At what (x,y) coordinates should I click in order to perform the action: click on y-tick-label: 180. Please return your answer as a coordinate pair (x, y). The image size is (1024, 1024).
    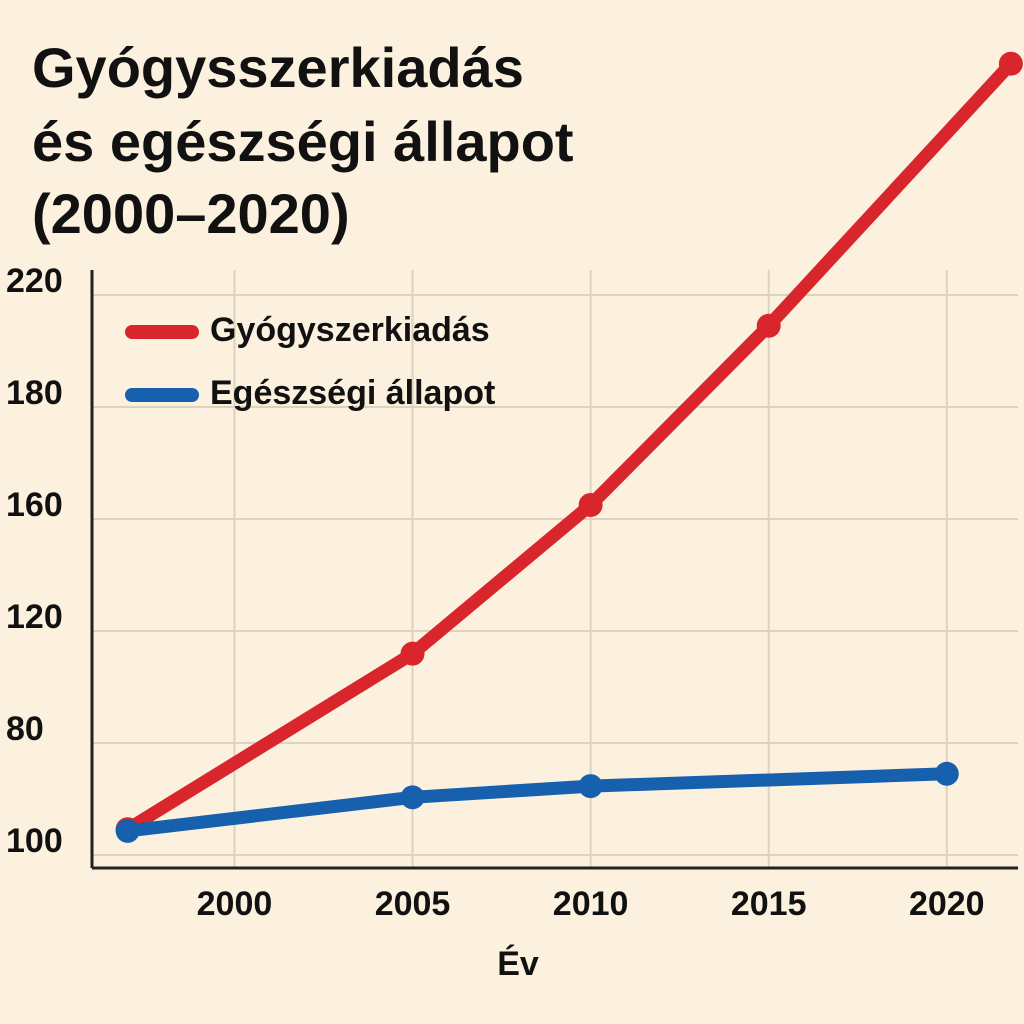
    Looking at the image, I should click on (34, 393).